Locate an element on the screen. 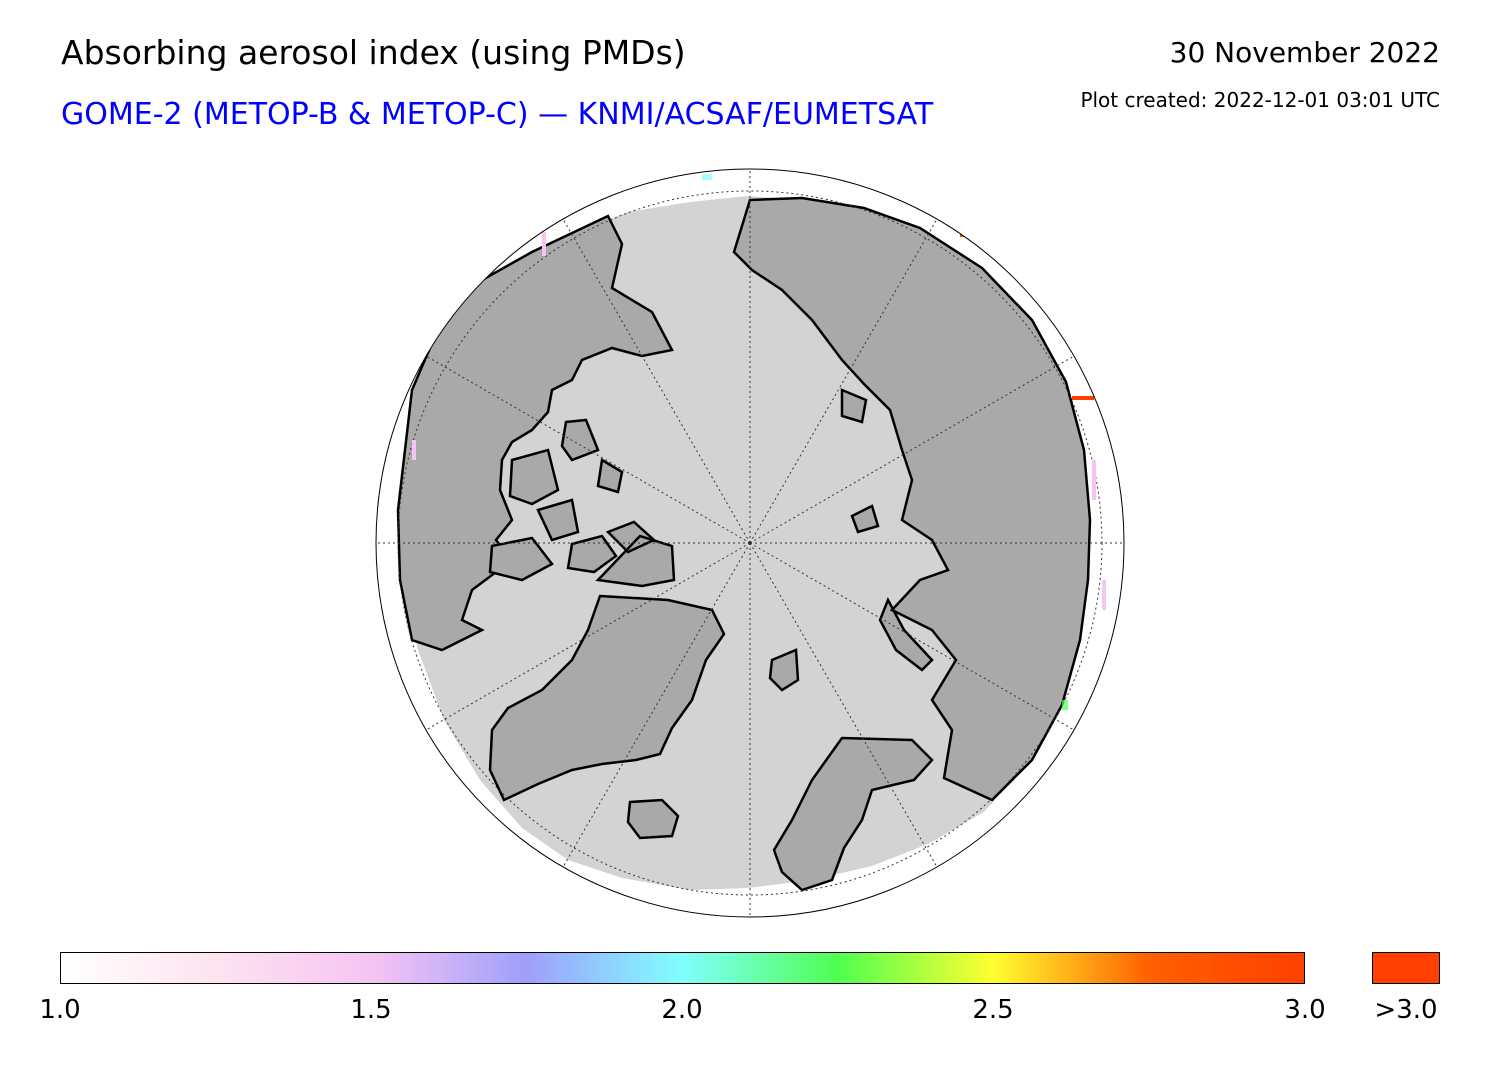 This screenshot has height=1065, width=1500. colorbar is located at coordinates (682, 968).